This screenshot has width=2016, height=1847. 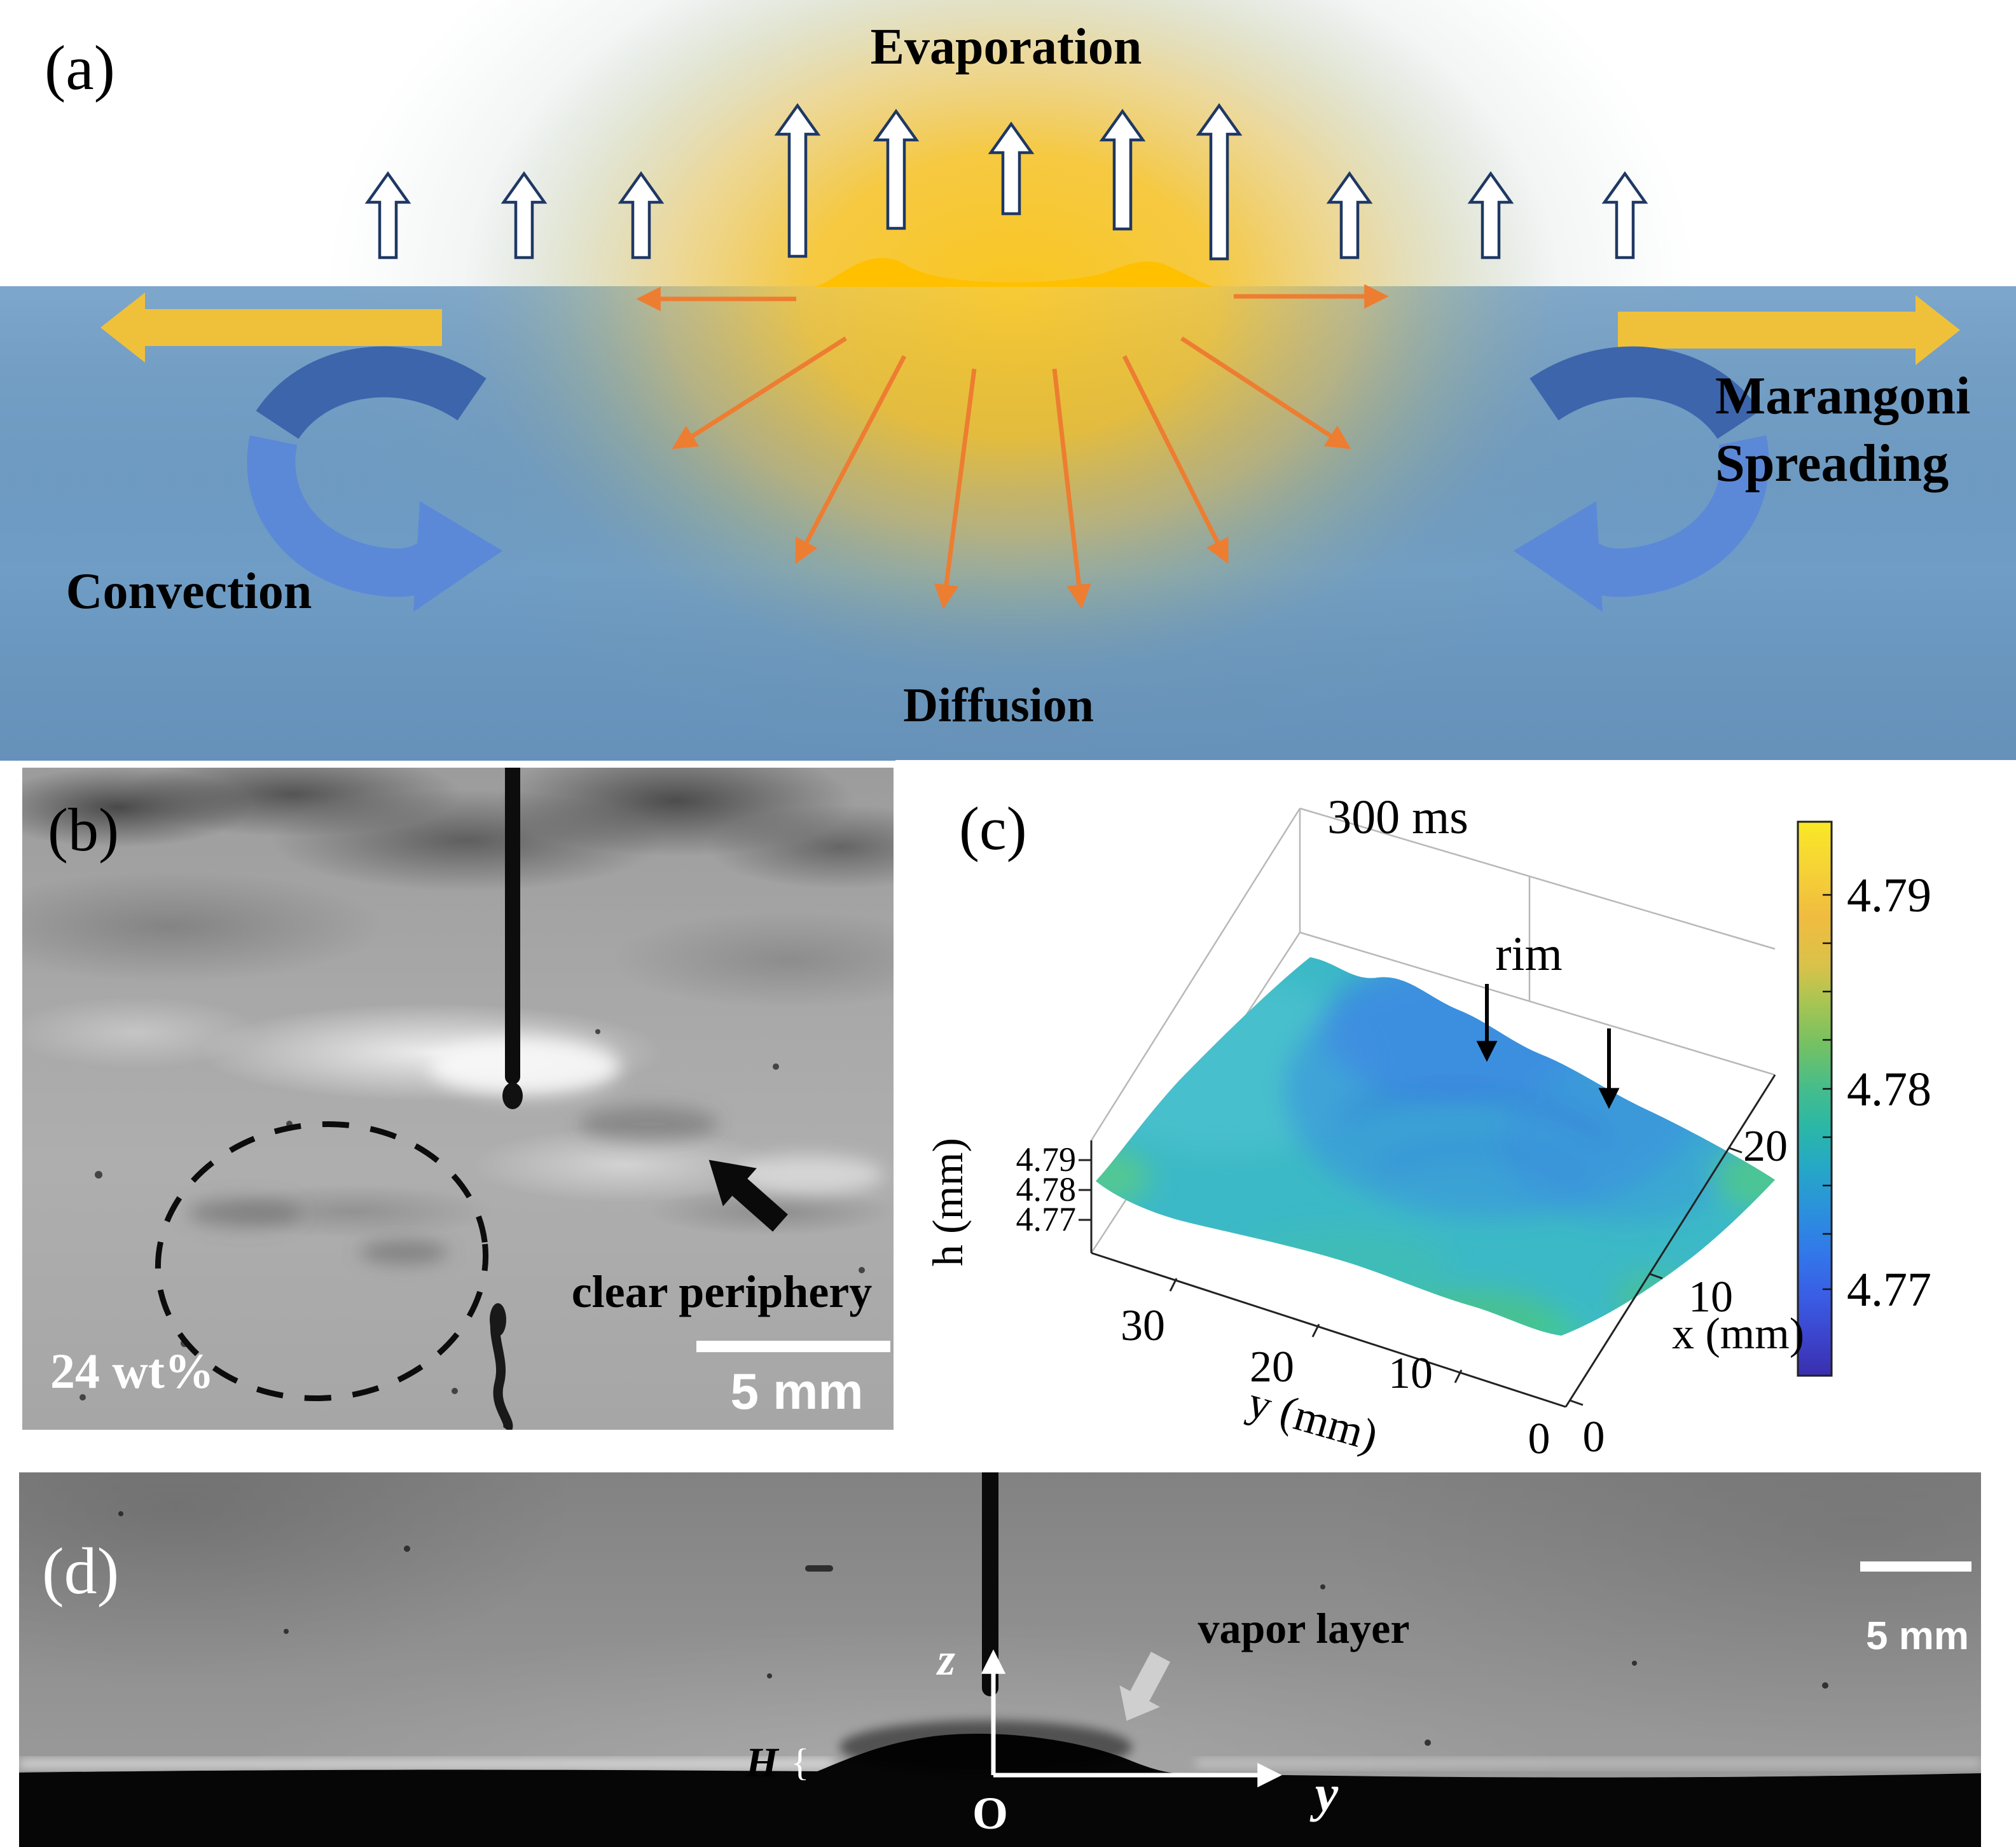 I want to click on diffusion-arrows, so click(x=1012, y=447).